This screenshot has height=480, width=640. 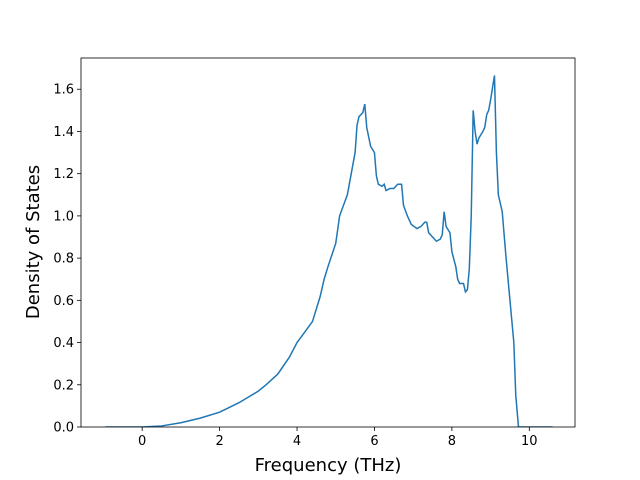 What do you see at coordinates (63, 216) in the screenshot?
I see `y-tick-label: 1.0` at bounding box center [63, 216].